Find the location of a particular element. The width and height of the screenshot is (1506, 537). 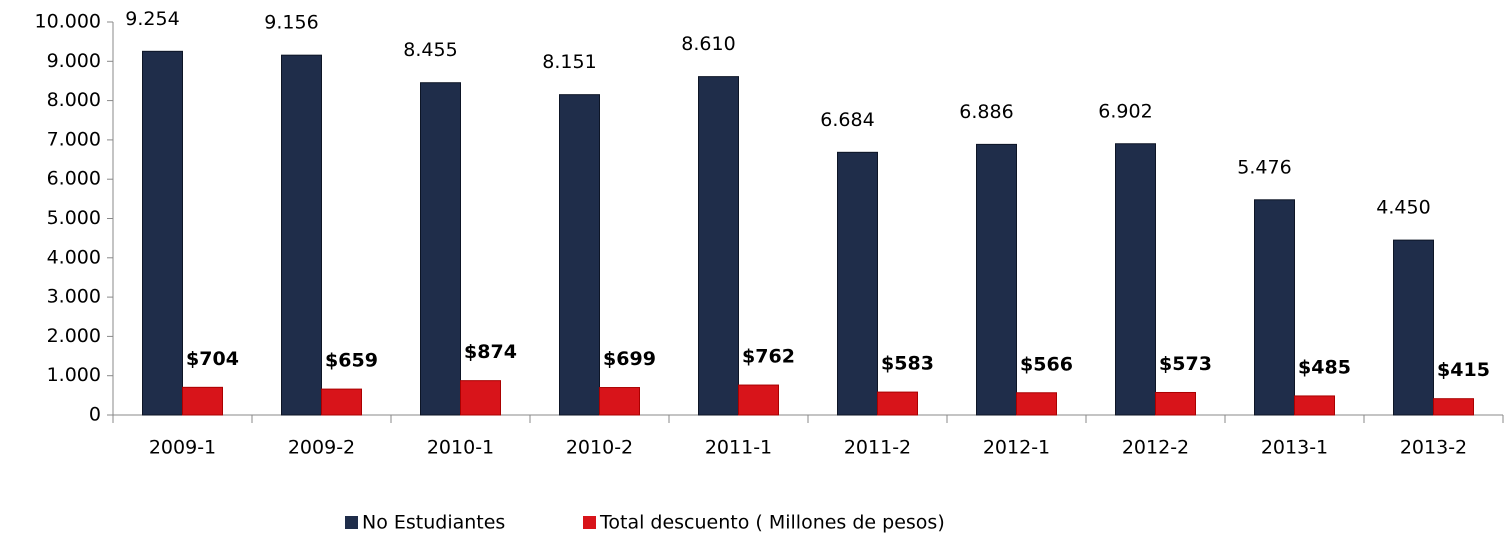

data-label: $874 is located at coordinates (490, 352).